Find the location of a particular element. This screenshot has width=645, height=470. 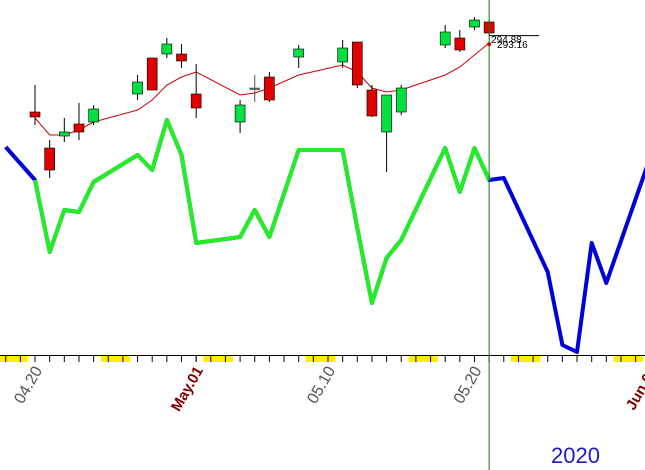

price-label: 294.88 is located at coordinates (506, 40).